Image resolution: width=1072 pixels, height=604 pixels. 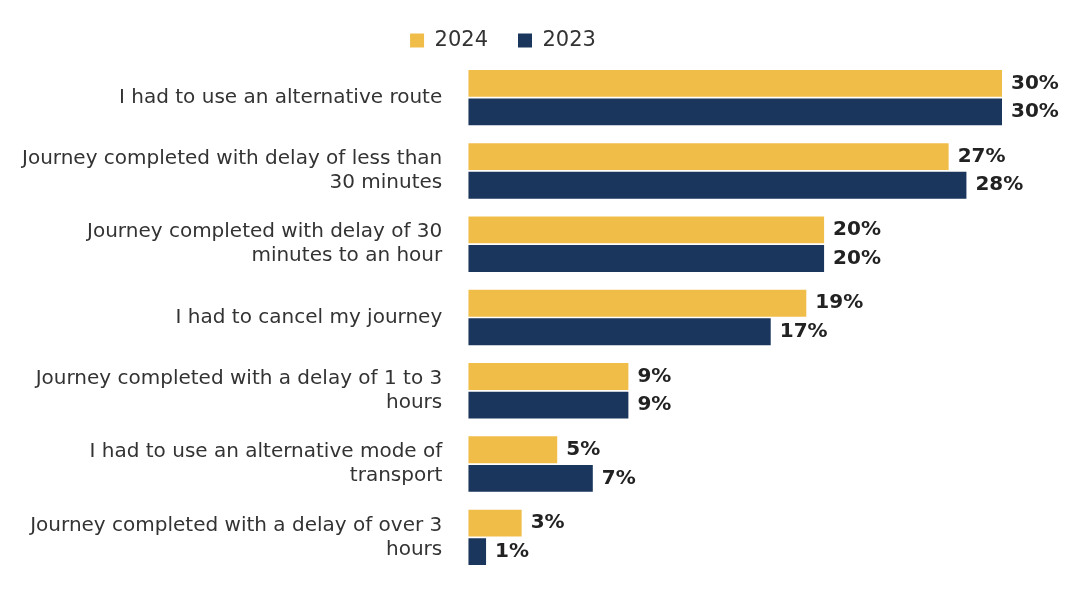 What do you see at coordinates (839, 301) in the screenshot?
I see `data-label: 19%` at bounding box center [839, 301].